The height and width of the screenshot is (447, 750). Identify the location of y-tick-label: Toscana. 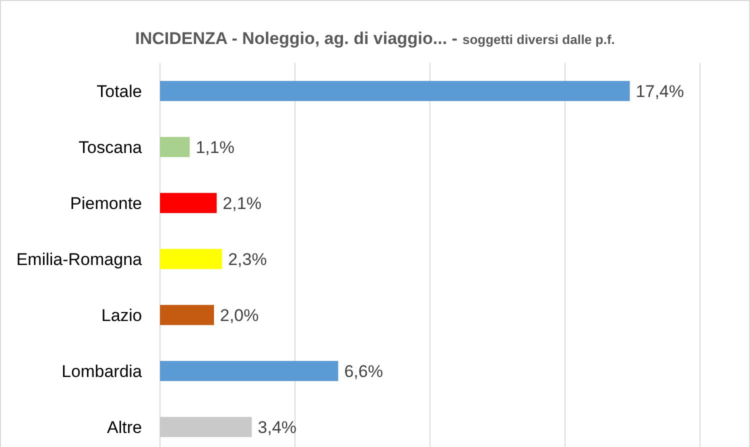
(110, 147).